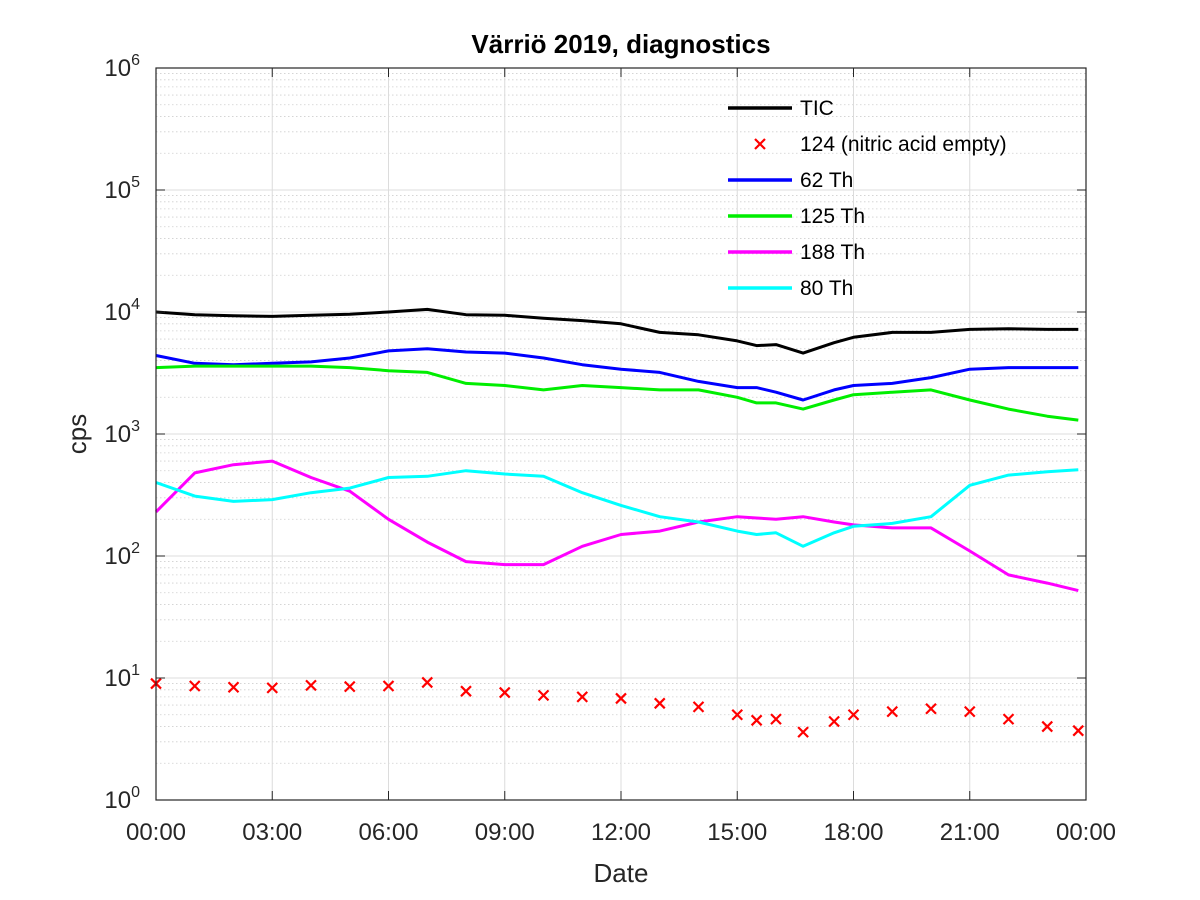 This screenshot has height=900, width=1200. What do you see at coordinates (817, 108) in the screenshot?
I see `legend-label: TIC` at bounding box center [817, 108].